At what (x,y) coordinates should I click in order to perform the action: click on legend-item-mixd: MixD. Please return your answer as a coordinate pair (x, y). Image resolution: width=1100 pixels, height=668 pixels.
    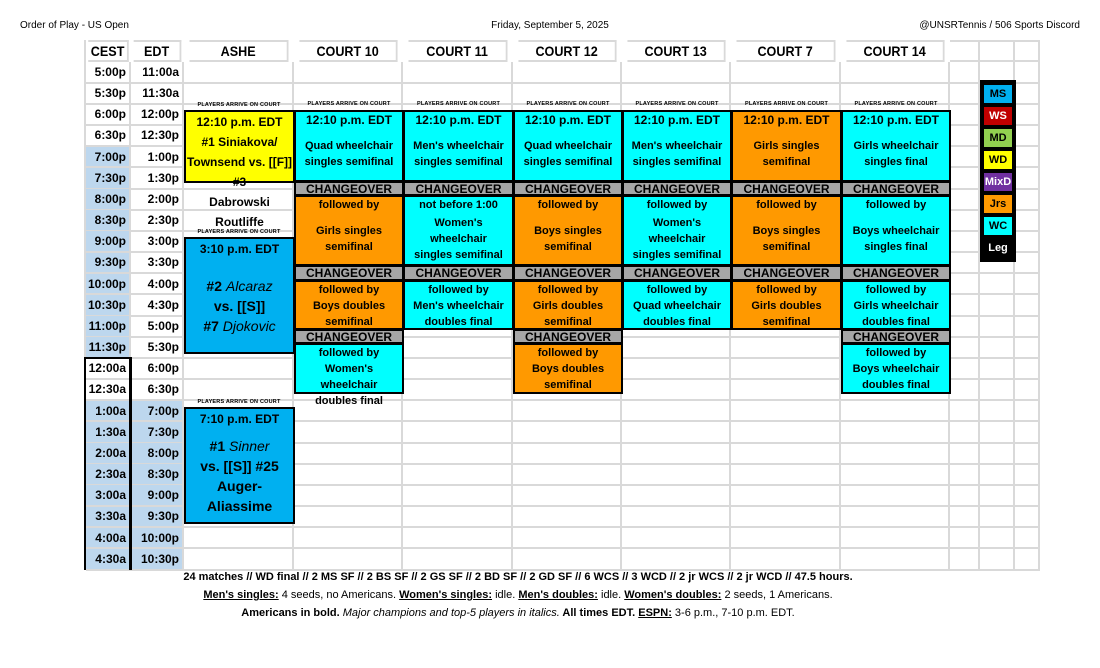
    Looking at the image, I should click on (998, 182).